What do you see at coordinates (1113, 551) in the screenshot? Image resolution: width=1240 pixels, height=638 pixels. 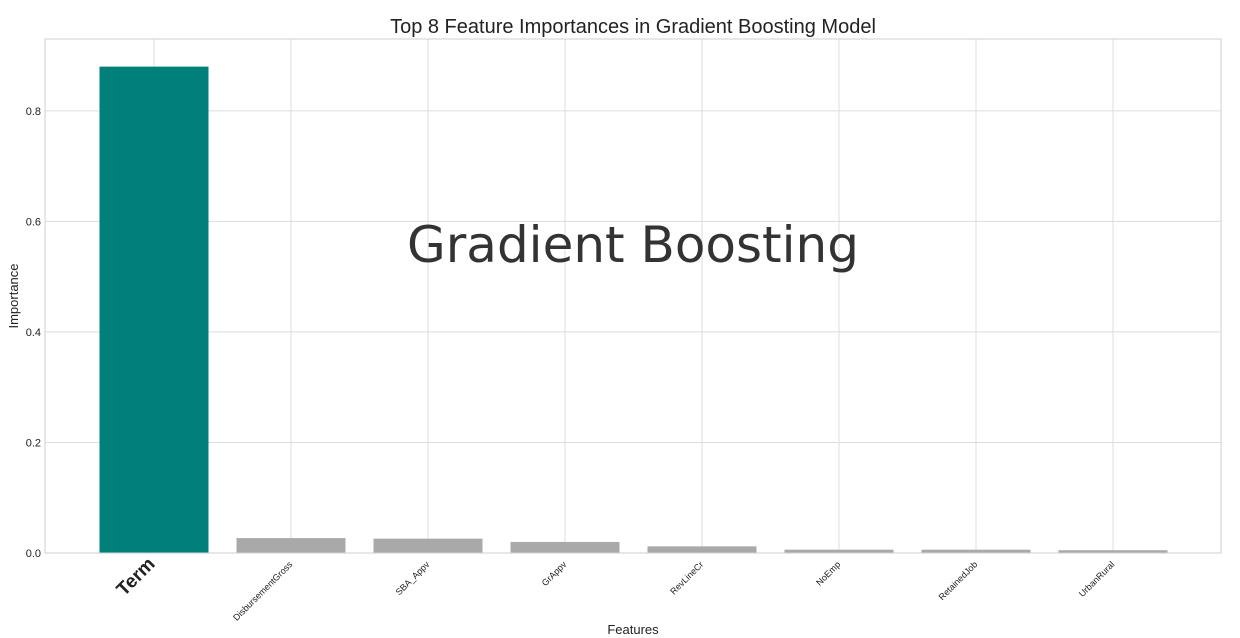 I see `bar-urbanrural` at bounding box center [1113, 551].